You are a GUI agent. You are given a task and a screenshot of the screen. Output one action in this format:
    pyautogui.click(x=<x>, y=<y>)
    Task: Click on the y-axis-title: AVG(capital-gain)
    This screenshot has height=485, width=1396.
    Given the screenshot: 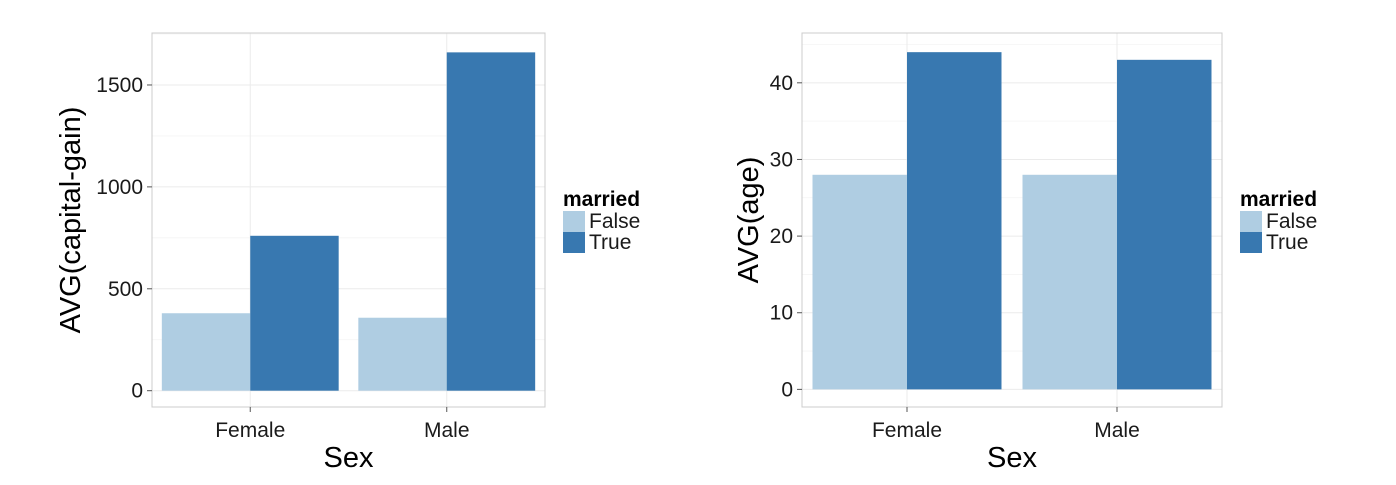 What is the action you would take?
    pyautogui.click(x=71, y=220)
    